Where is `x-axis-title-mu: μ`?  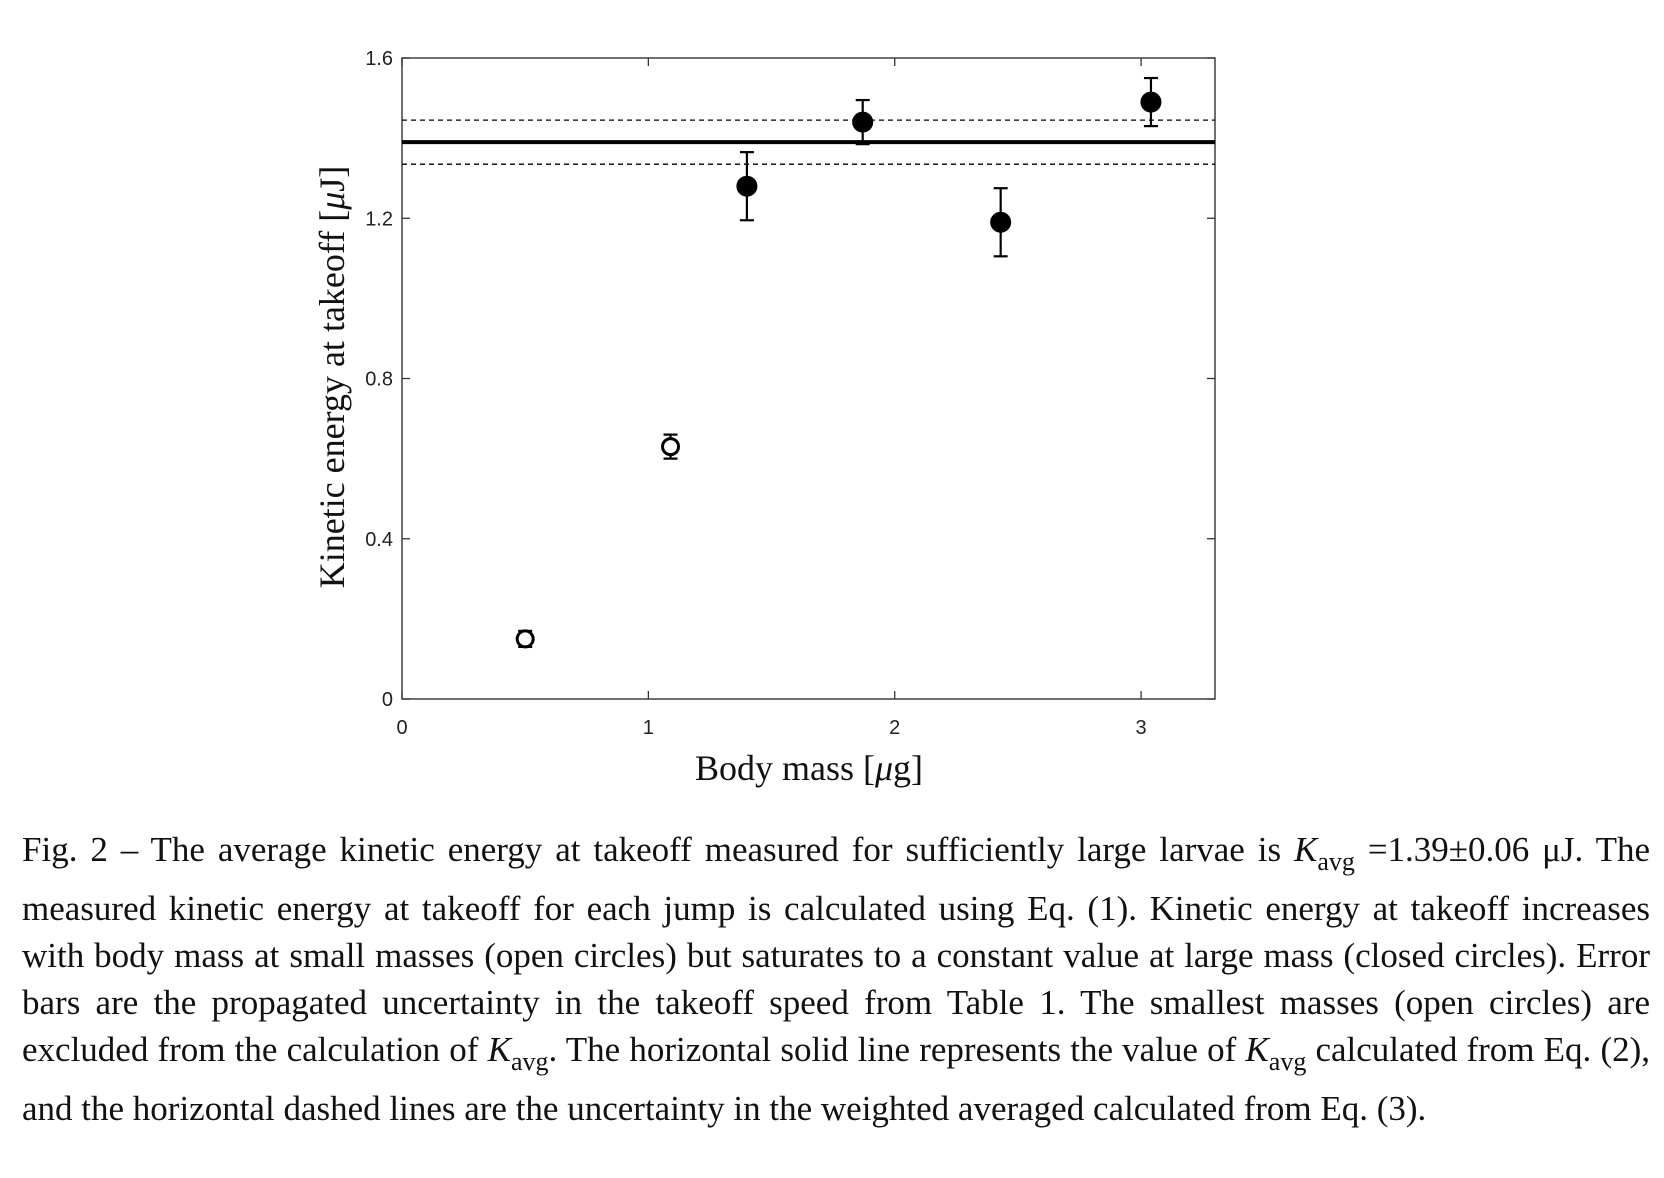 x-axis-title-mu: μ is located at coordinates (883, 768).